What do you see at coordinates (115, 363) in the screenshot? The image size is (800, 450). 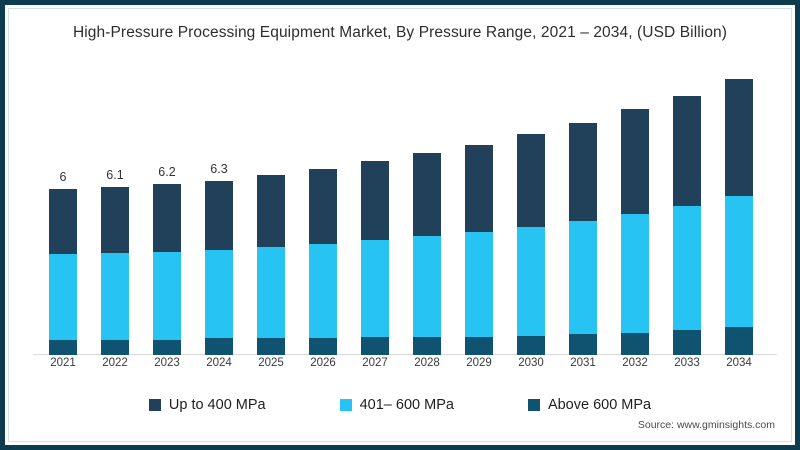 I see `x-tick-label: 2022` at bounding box center [115, 363].